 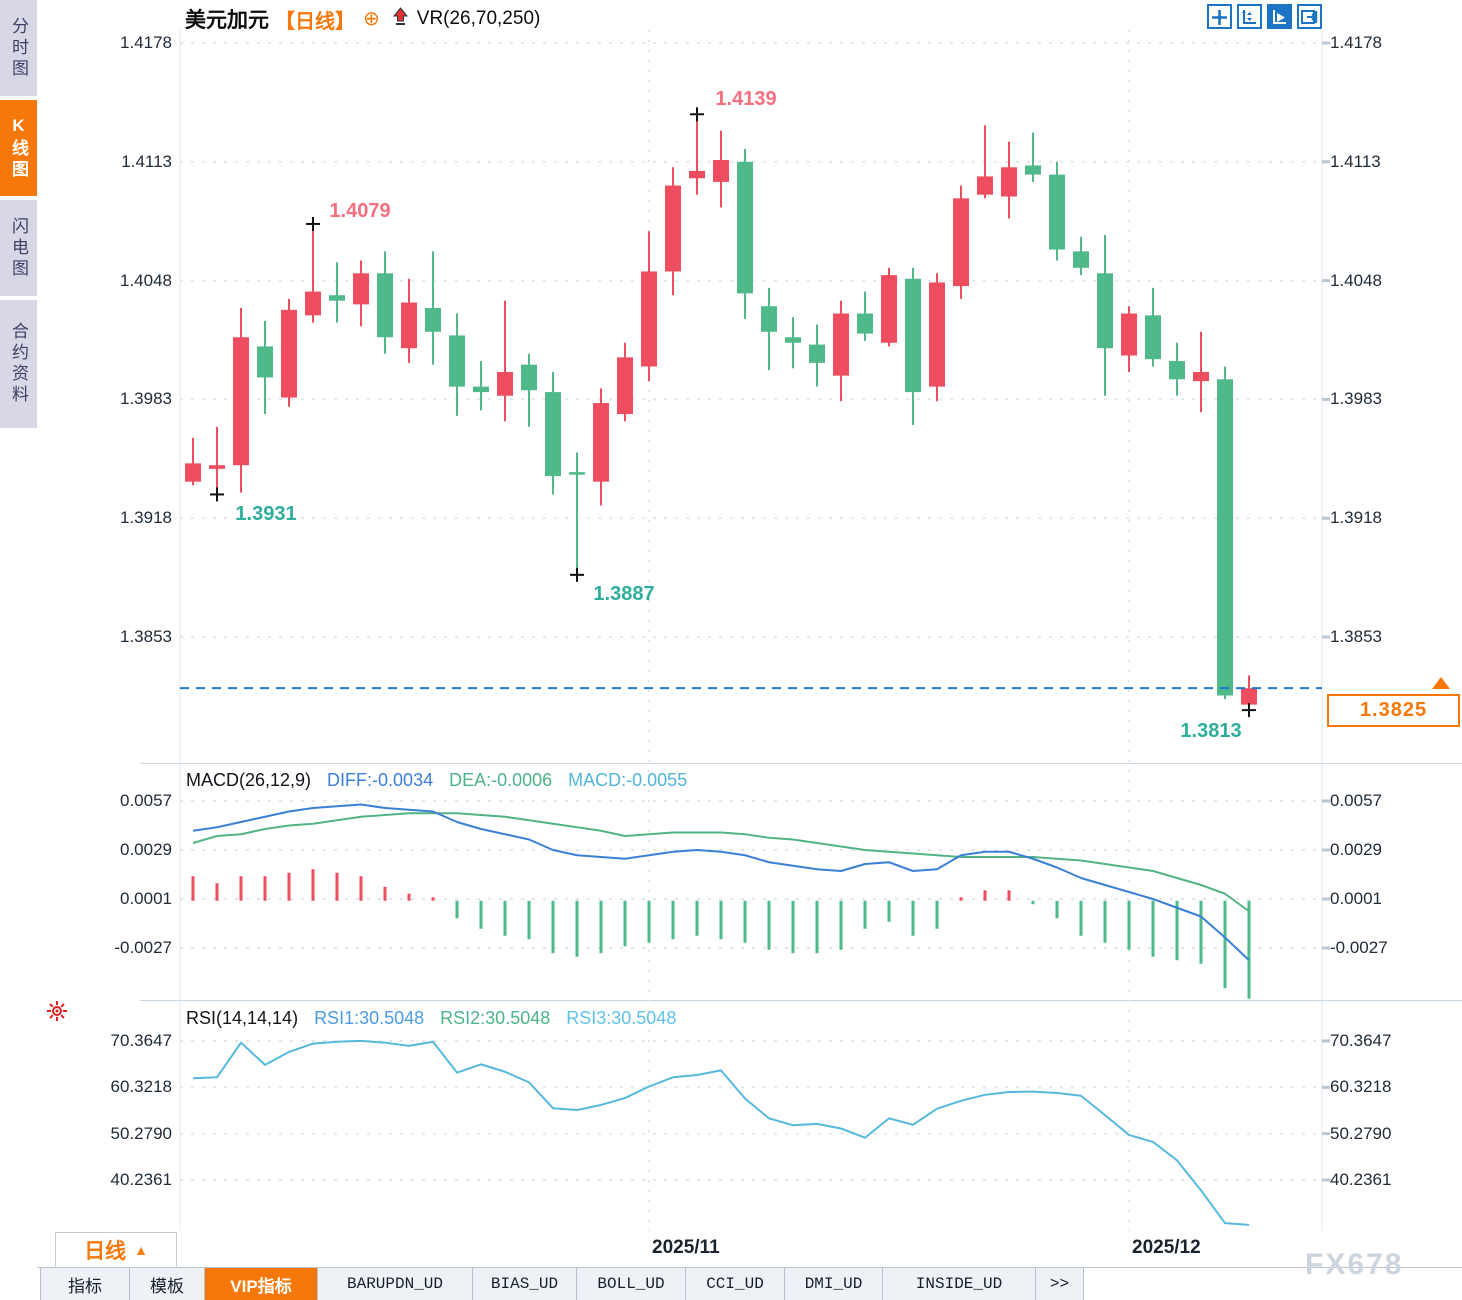 I want to click on tab-cci_ud: CCI_UD, so click(x=735, y=1284).